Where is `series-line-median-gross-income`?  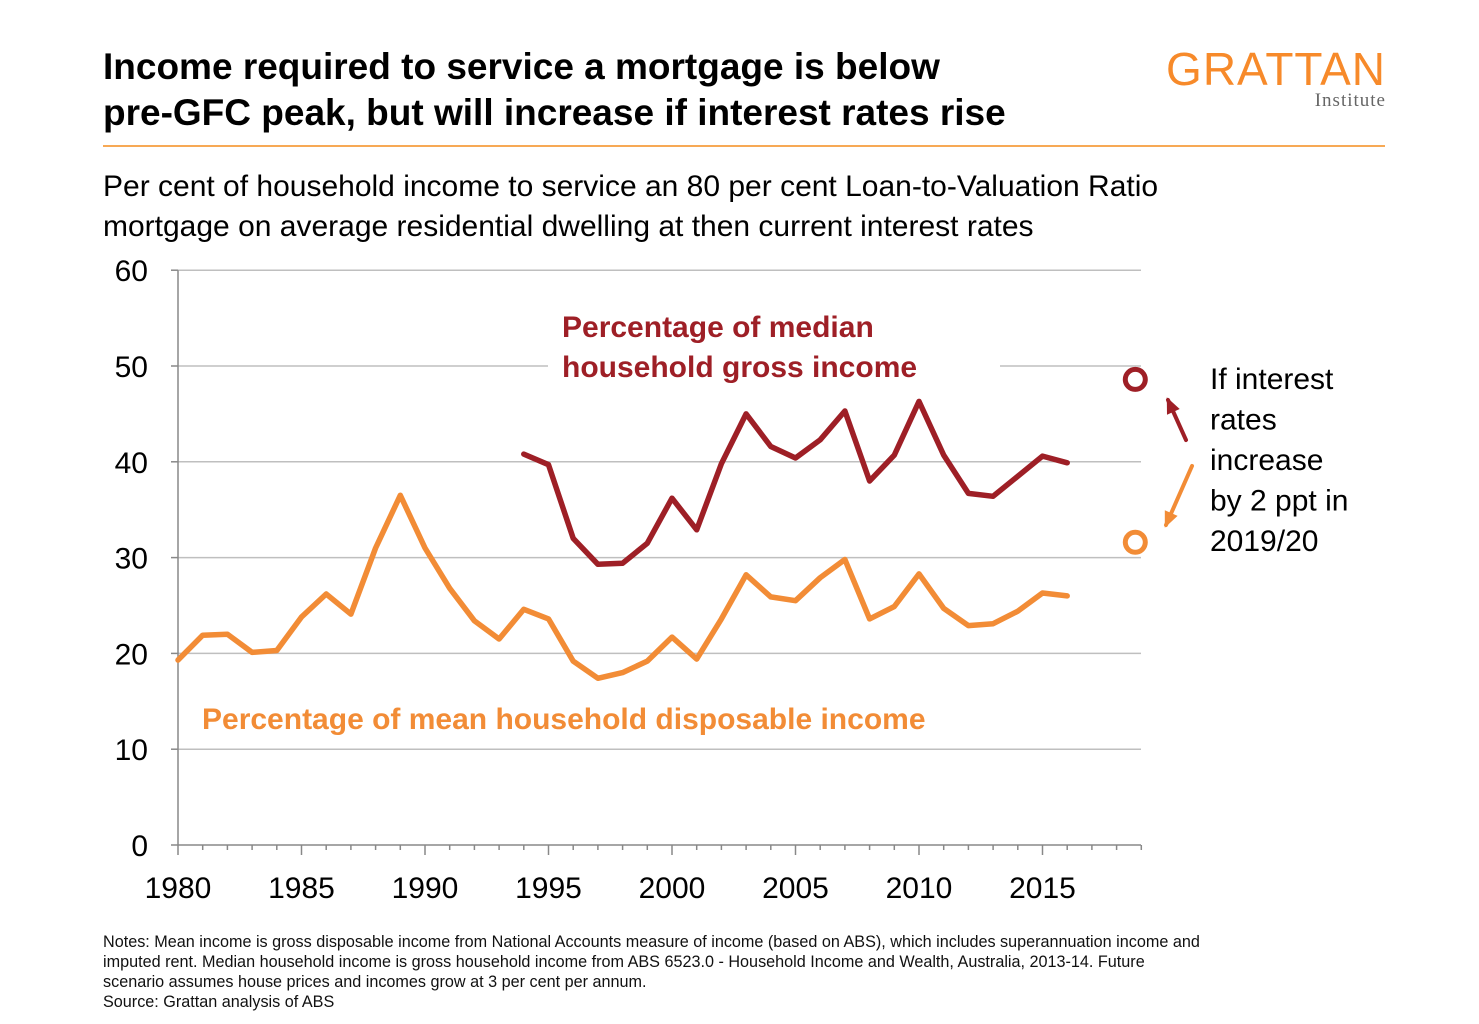
series-line-median-gross-income is located at coordinates (795, 483).